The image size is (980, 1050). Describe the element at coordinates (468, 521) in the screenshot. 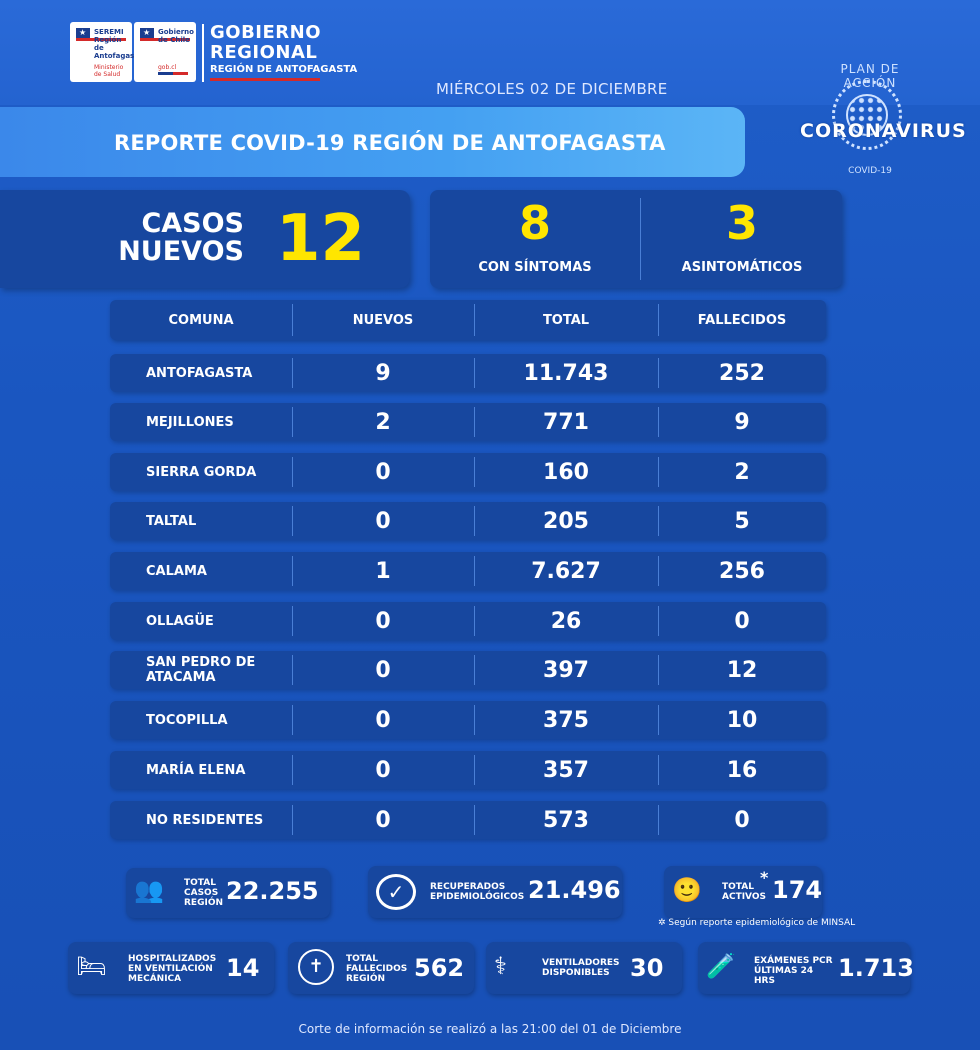

I see `table-row: TALTAL 0 205 5` at that location.